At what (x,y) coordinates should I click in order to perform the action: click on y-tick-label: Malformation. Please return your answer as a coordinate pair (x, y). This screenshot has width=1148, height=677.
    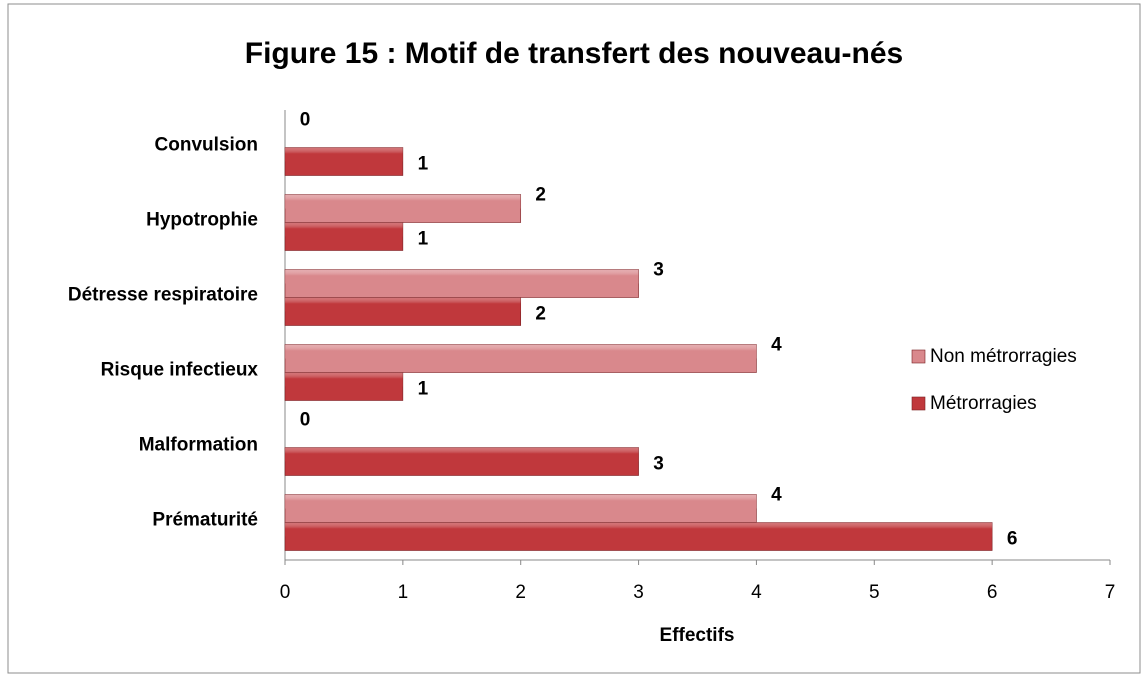
    Looking at the image, I should click on (198, 445).